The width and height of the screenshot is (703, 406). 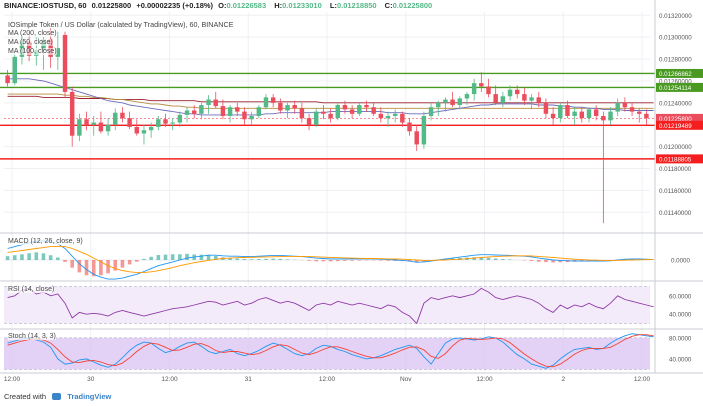 What do you see at coordinates (680, 296) in the screenshot?
I see `rsi-tick-label: 60.0000` at bounding box center [680, 296].